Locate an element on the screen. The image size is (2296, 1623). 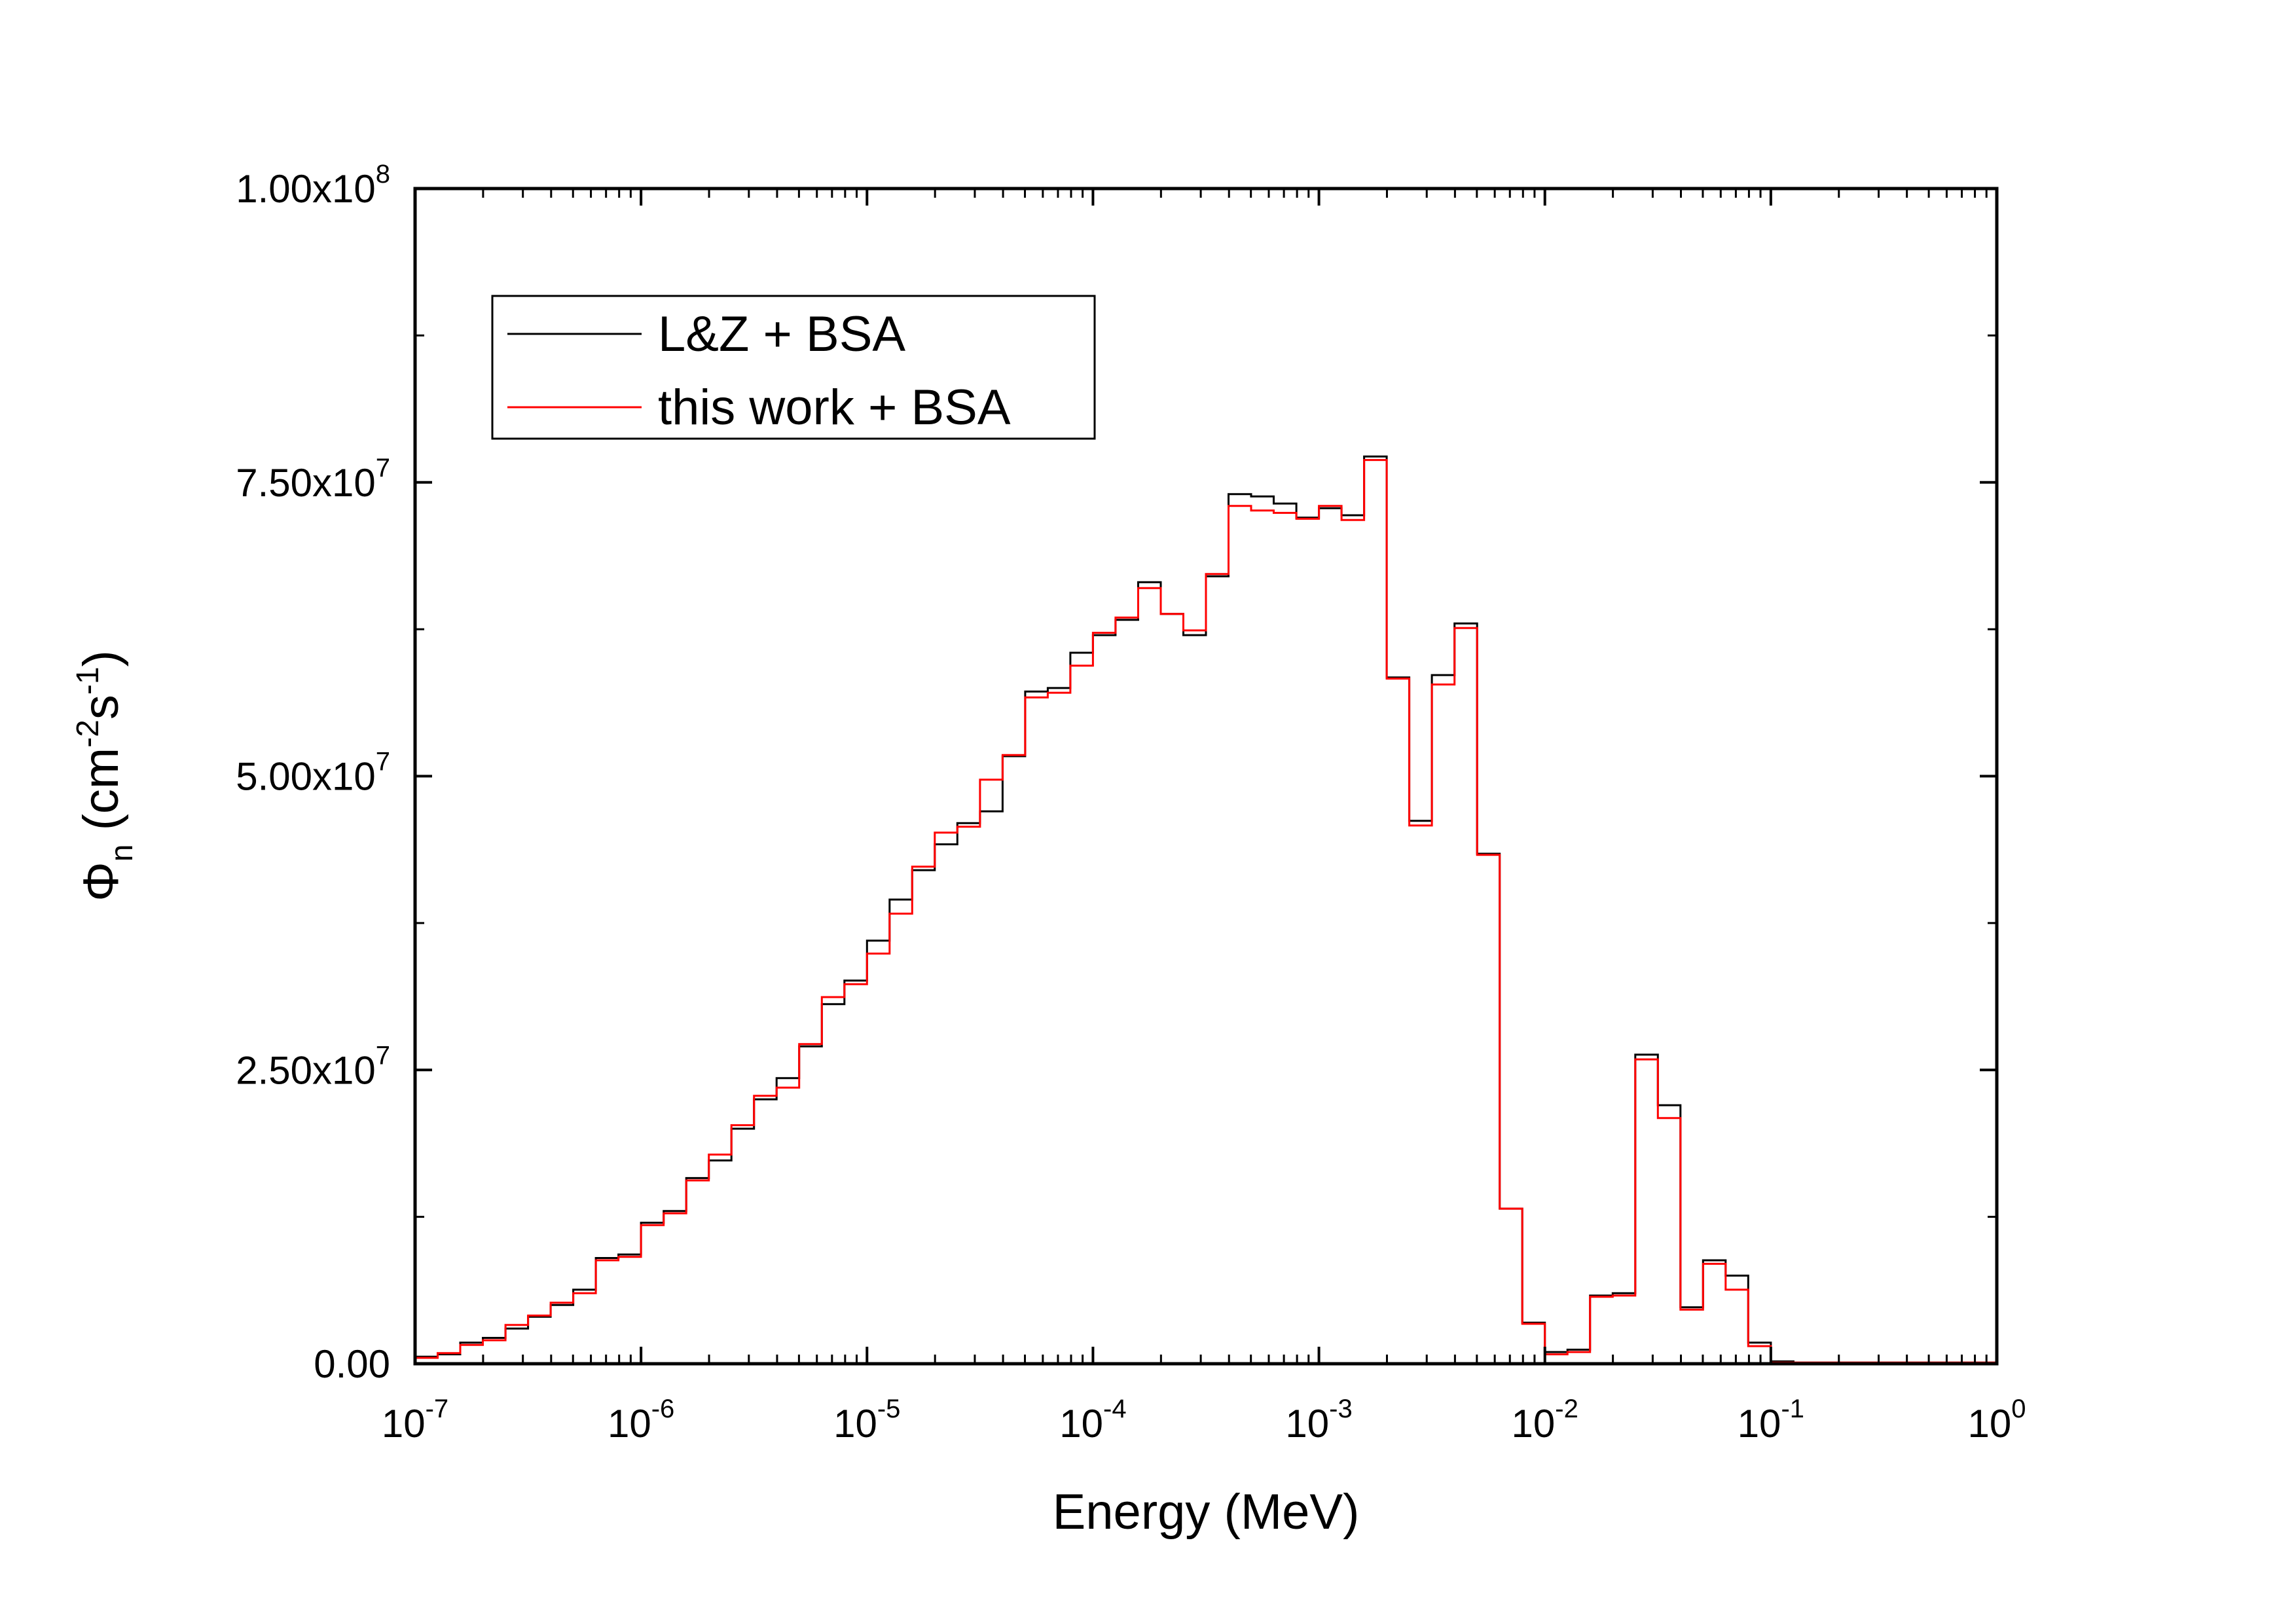
y-axis-subscript: n is located at coordinates (122, 853).